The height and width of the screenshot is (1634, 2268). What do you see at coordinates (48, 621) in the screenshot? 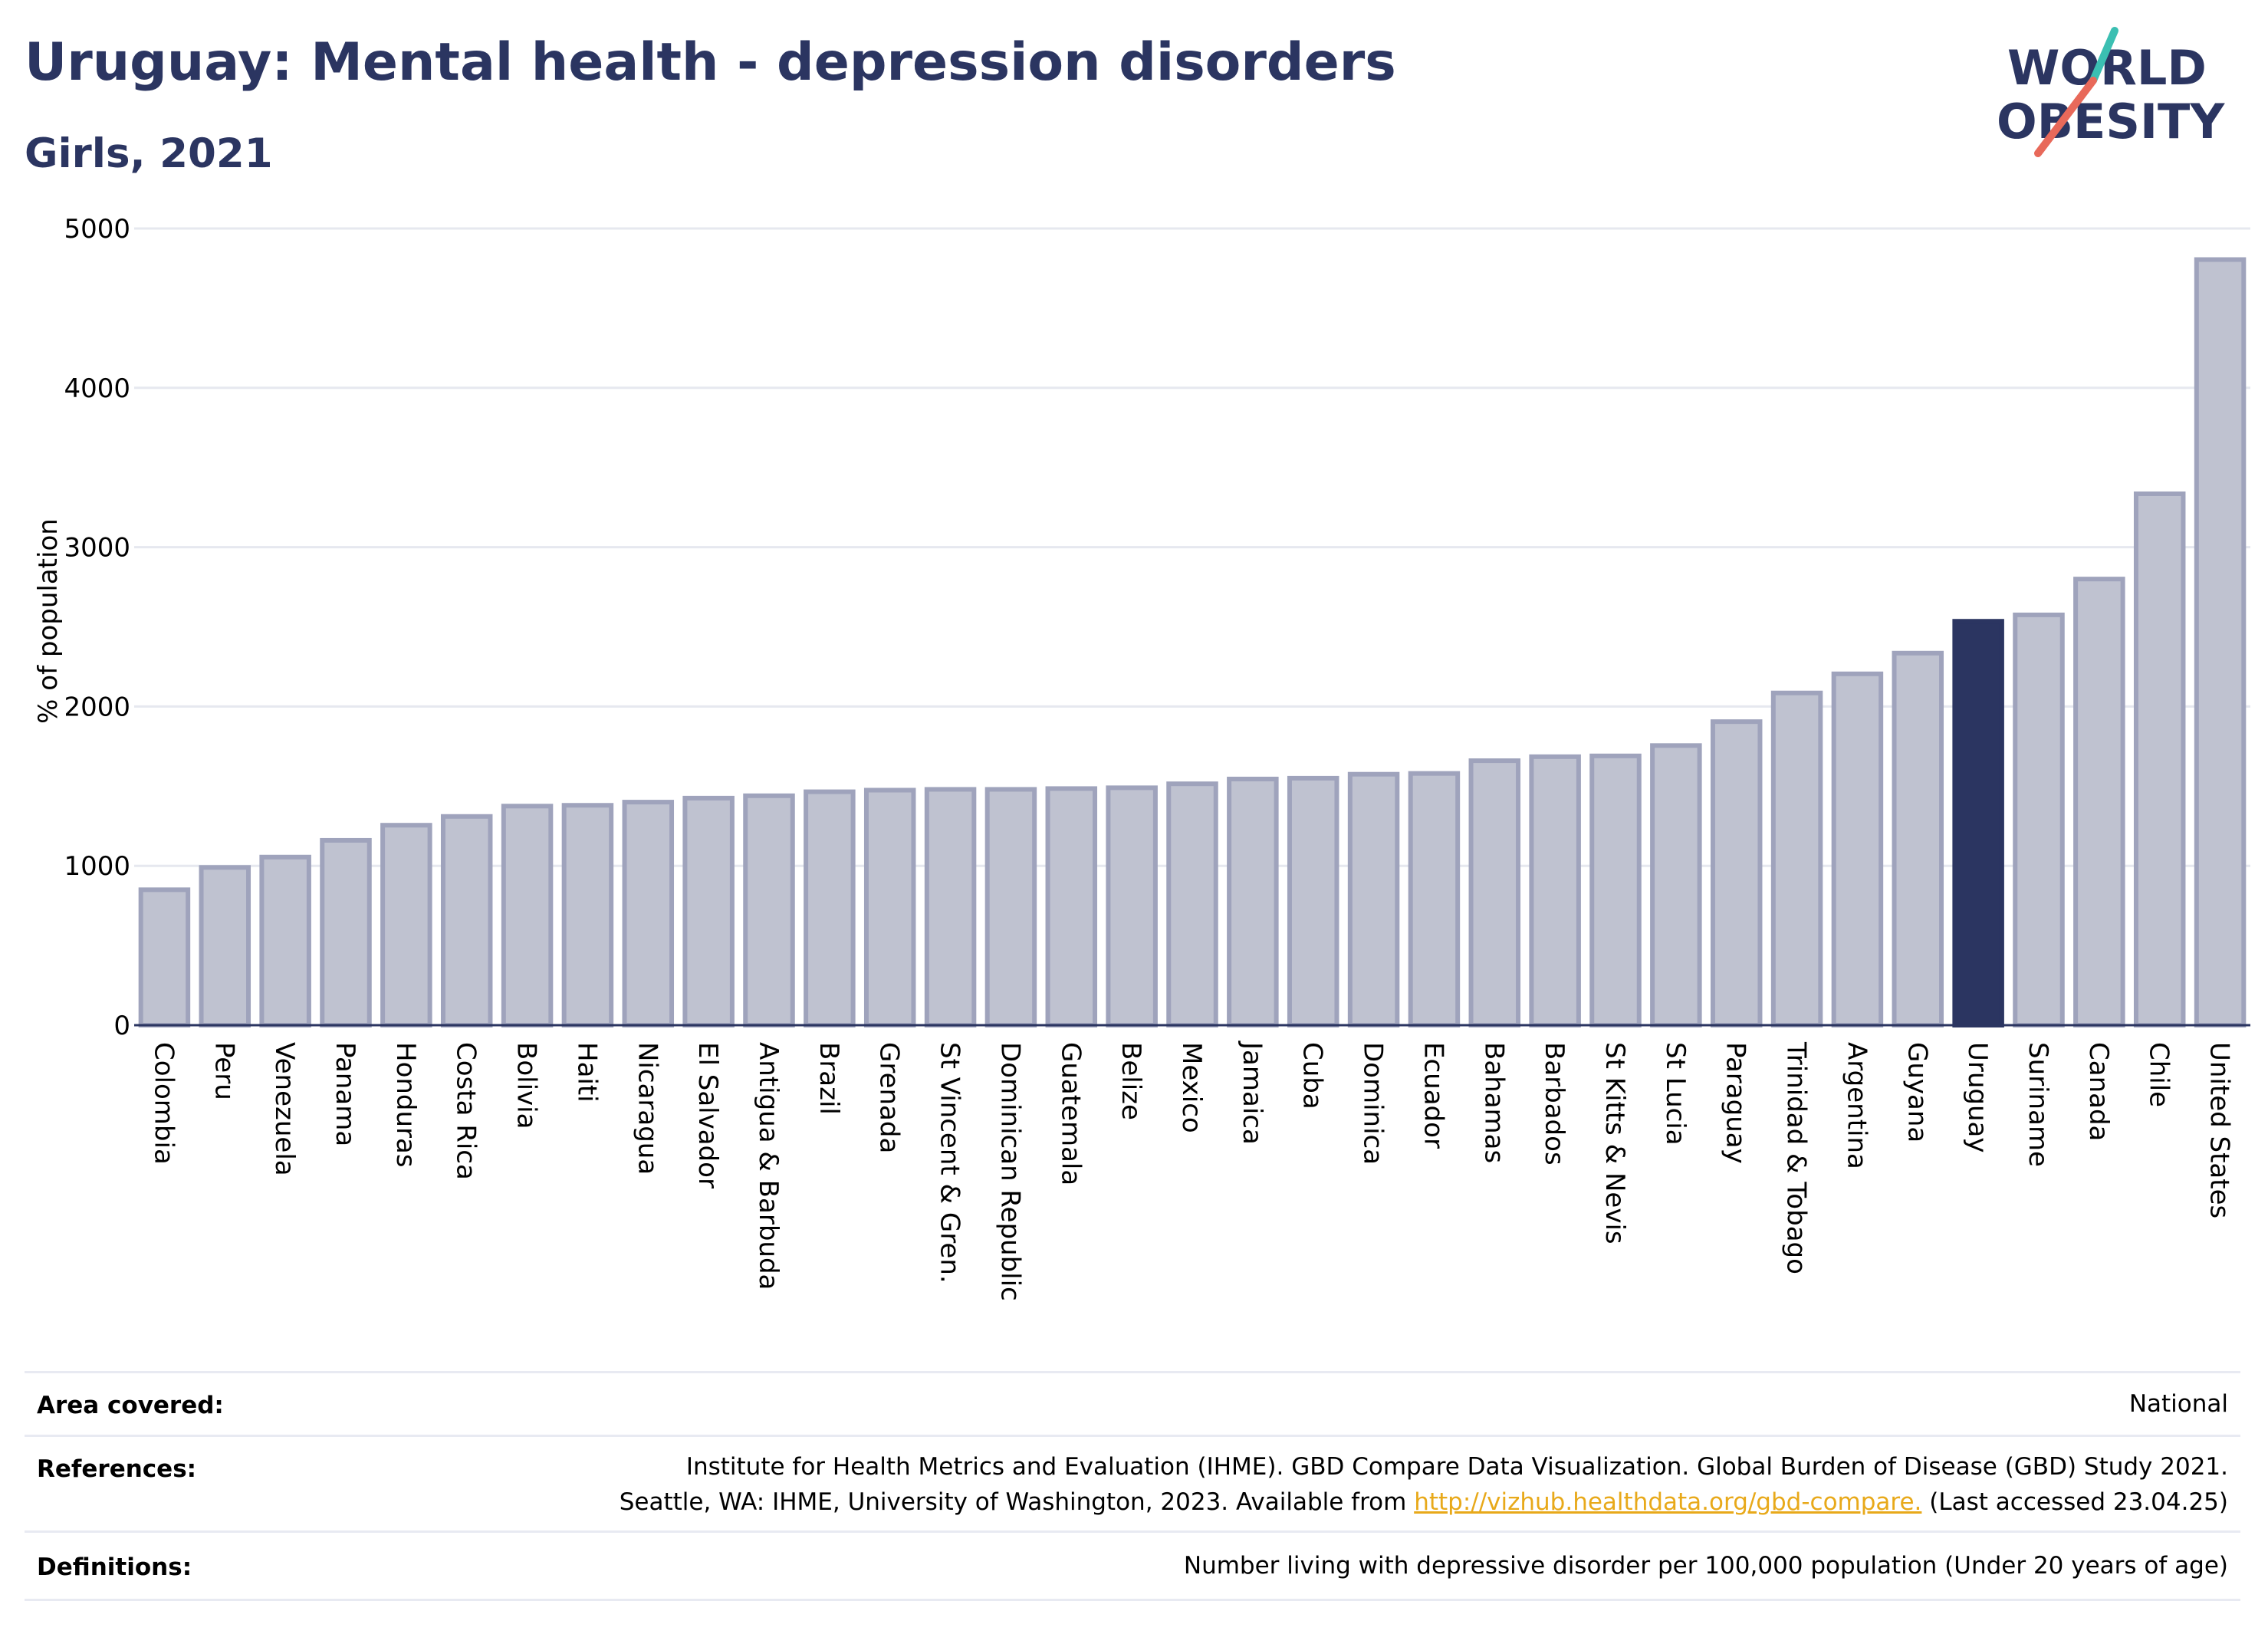
I see `y-axis-label: % of population` at bounding box center [48, 621].